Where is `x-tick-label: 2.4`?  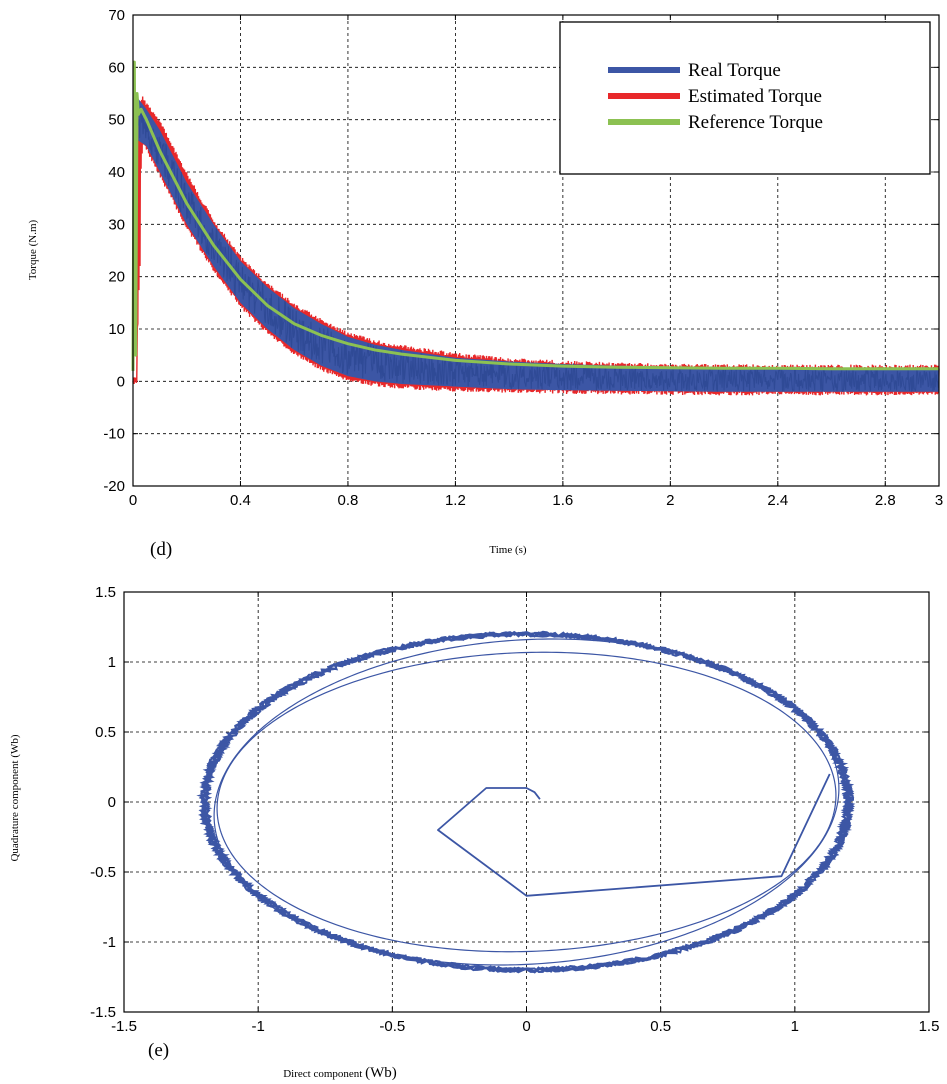 x-tick-label: 2.4 is located at coordinates (777, 500).